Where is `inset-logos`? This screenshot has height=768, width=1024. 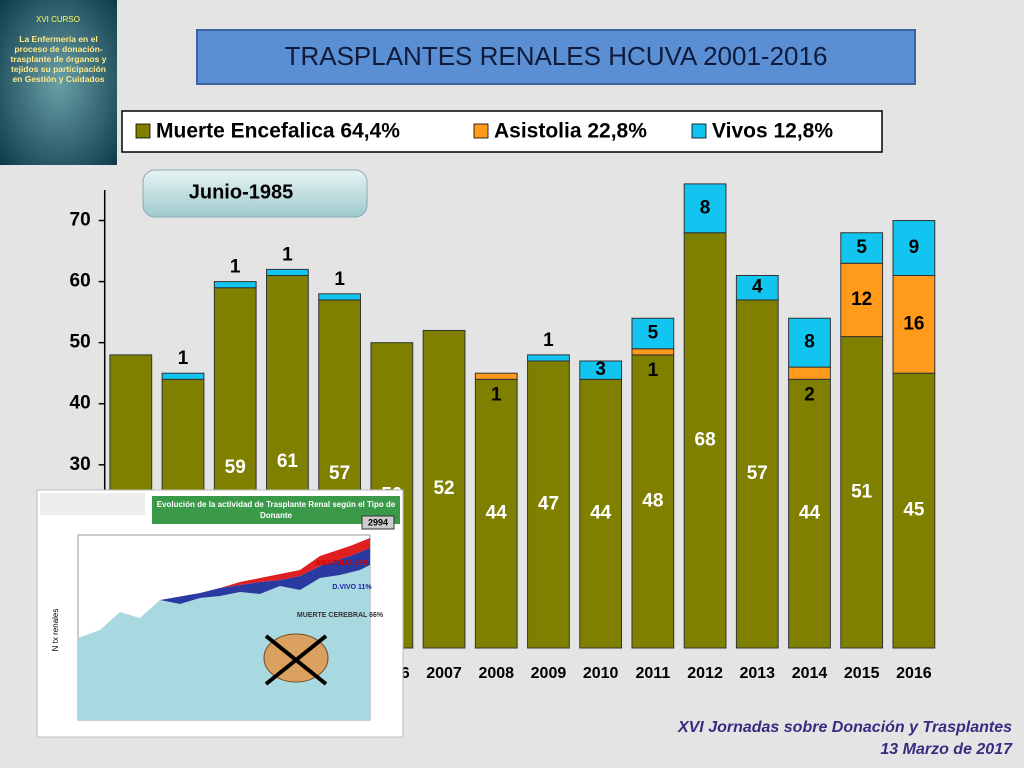 inset-logos is located at coordinates (92, 504).